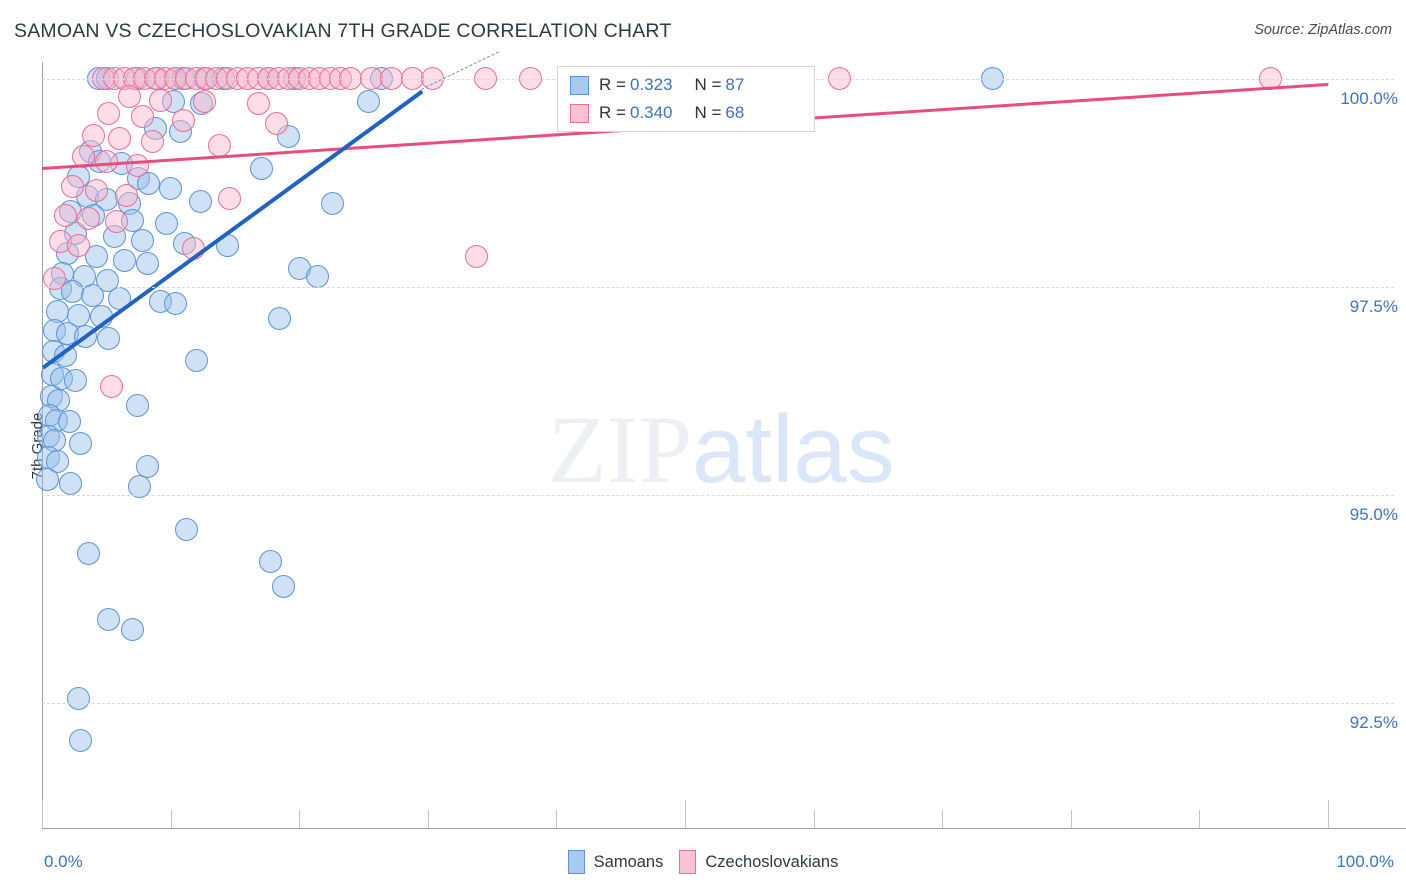 Image resolution: width=1406 pixels, height=892 pixels. What do you see at coordinates (1323, 30) in the screenshot?
I see `source-attribution: Source: ZipAtlas.com` at bounding box center [1323, 30].